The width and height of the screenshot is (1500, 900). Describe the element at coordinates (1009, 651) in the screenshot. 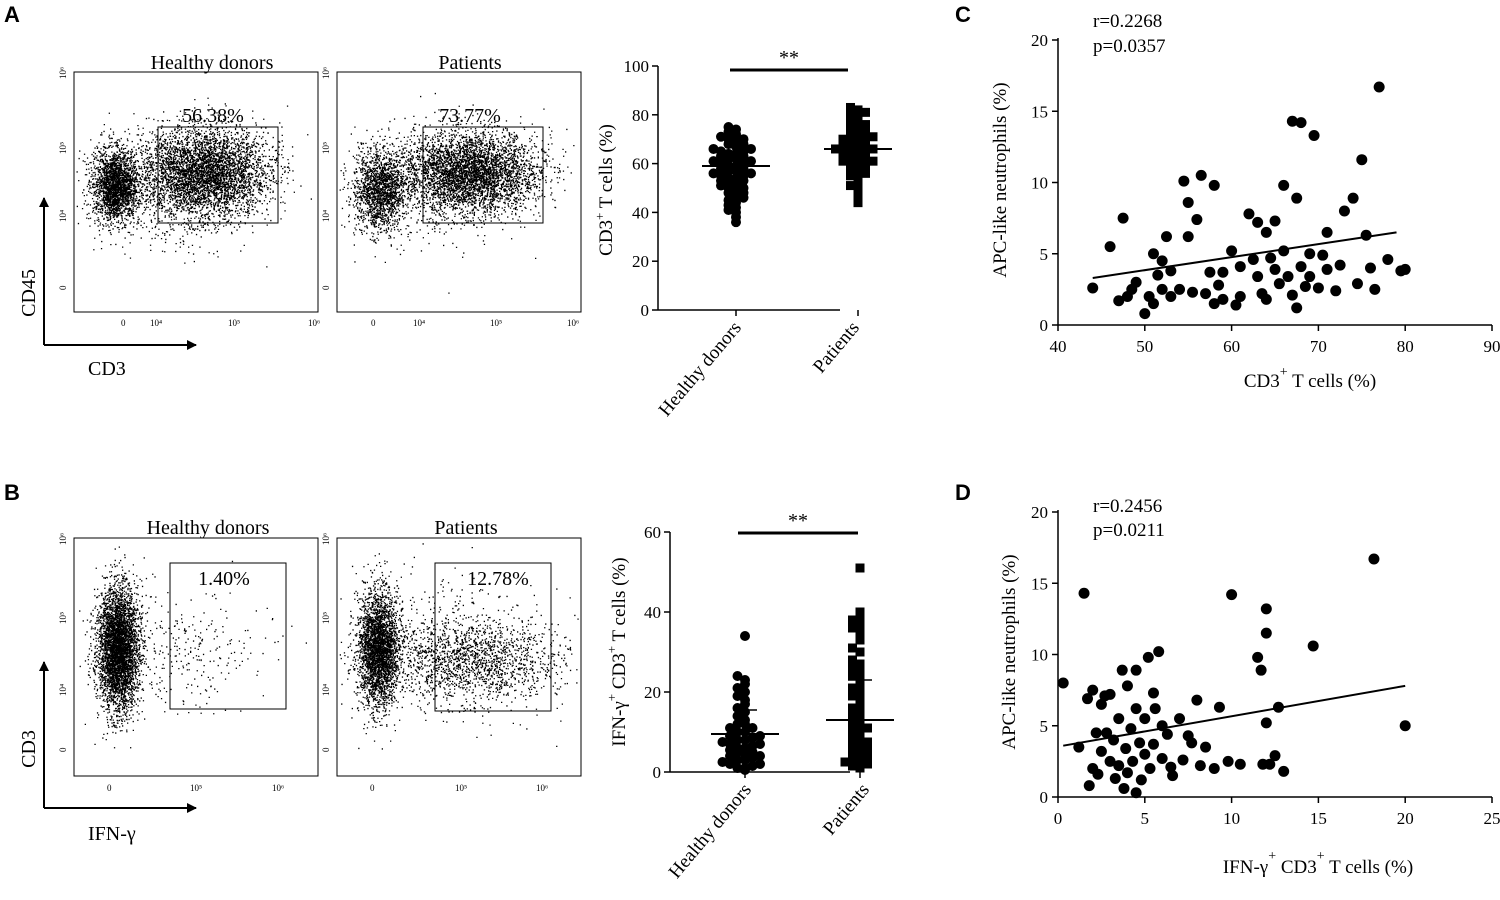

I see `scatter-d-ylabel: APC-like neutrophils (%)` at that location.